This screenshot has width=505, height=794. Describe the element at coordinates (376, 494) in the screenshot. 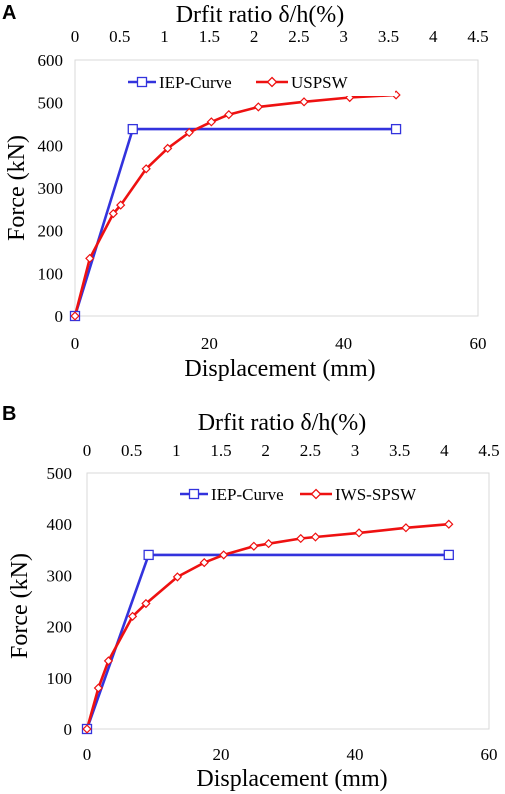

I see `legend-label-red-b: IWS-SPSW` at that location.